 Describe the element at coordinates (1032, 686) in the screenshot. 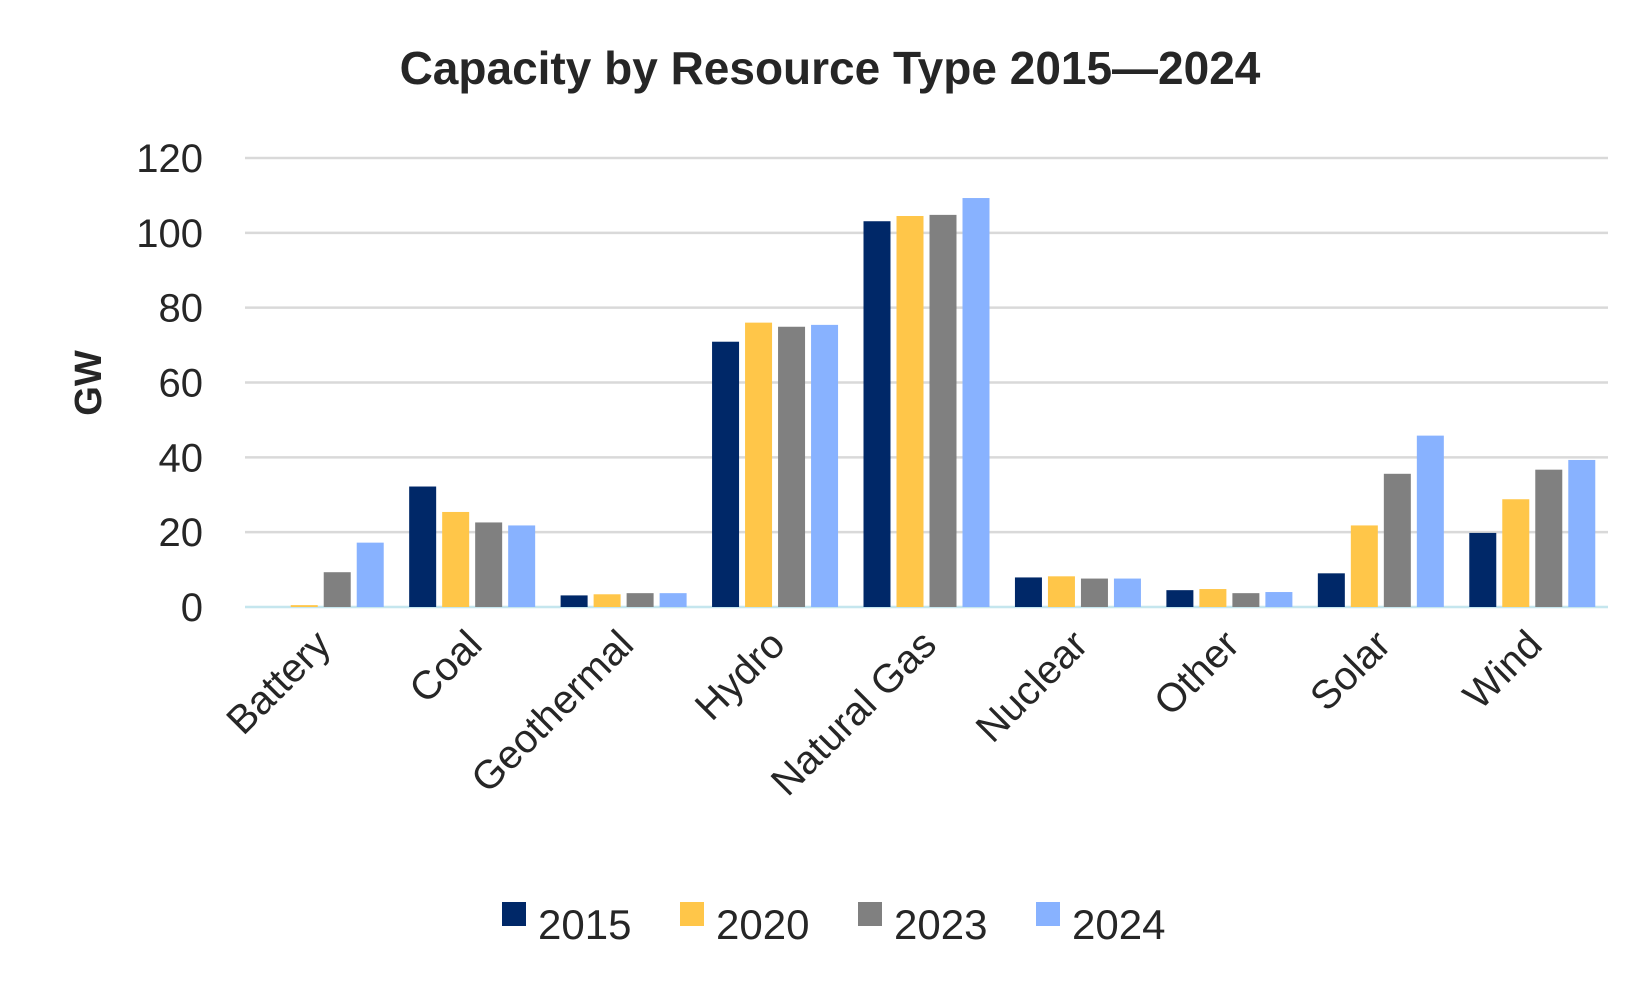

I see `x-tick-label: Nuclear` at that location.